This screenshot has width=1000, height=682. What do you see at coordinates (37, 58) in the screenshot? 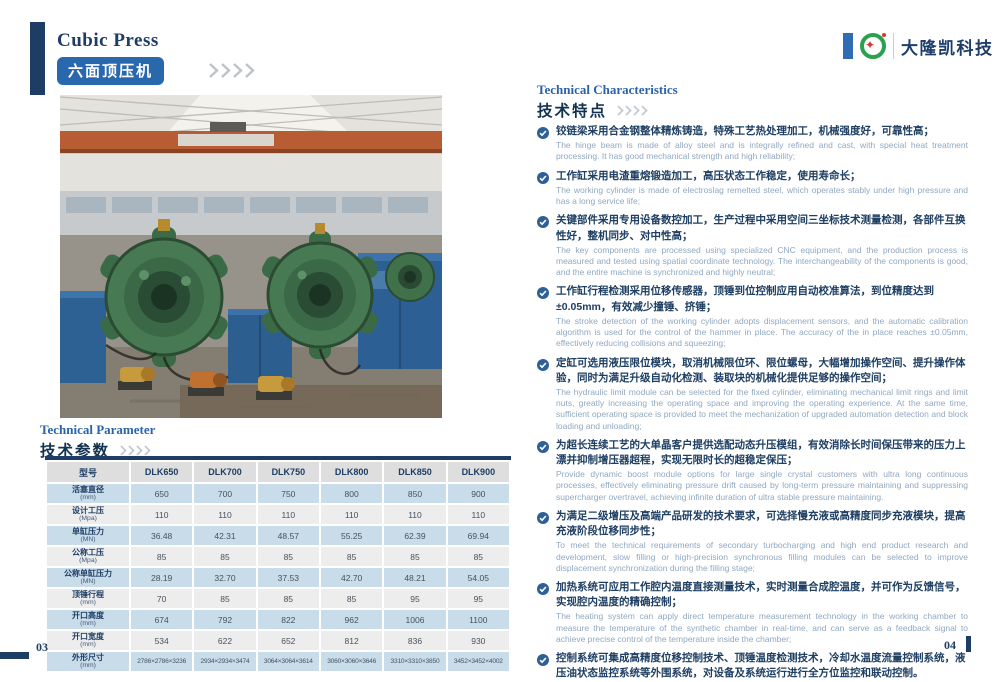
I see `left-accent-bar` at bounding box center [37, 58].